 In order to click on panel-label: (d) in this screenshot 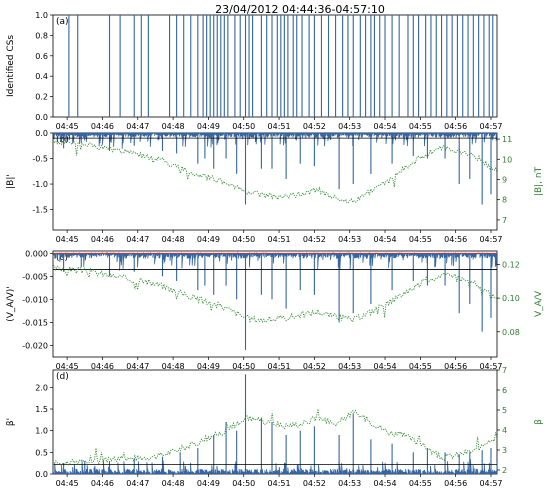, I will do `click(62, 377)`.